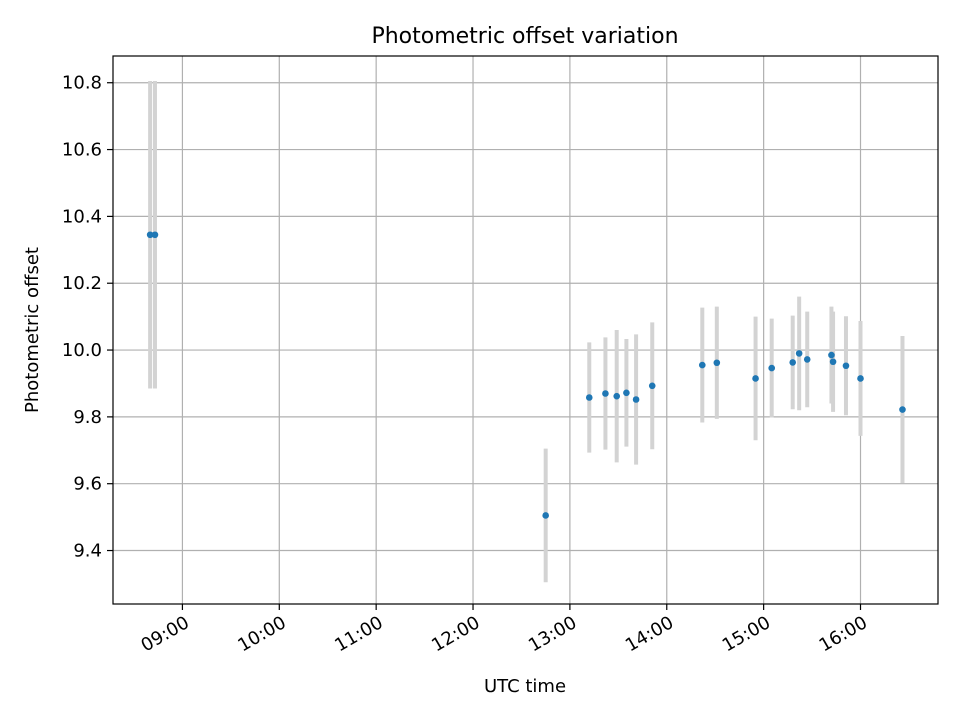  What do you see at coordinates (87, 317) in the screenshot?
I see `y-axis: 9.4 9.6 9.8 10.0 10.2 10.4 10.6 10.8` at bounding box center [87, 317].